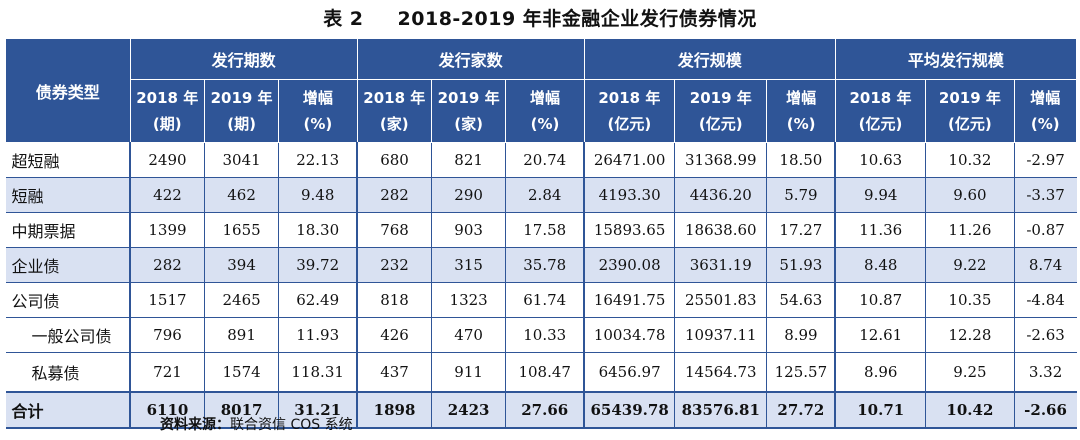  I want to click on cell: 2390.08, so click(629, 265).